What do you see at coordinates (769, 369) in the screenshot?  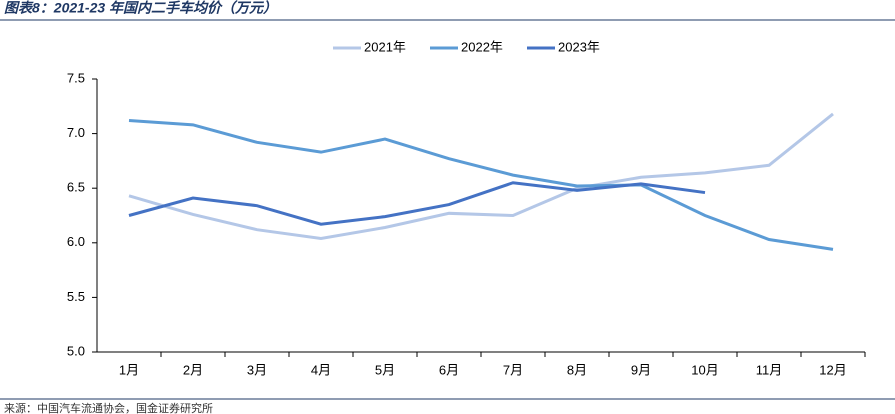 I see `x-tick-label: 11月` at bounding box center [769, 369].